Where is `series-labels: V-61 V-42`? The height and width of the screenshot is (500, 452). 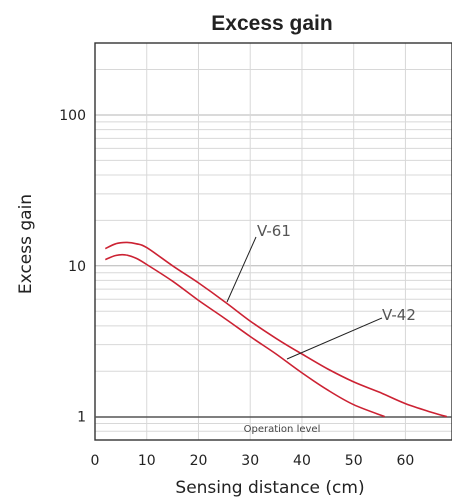 series-labels: V-61 V-42 is located at coordinates (321, 291).